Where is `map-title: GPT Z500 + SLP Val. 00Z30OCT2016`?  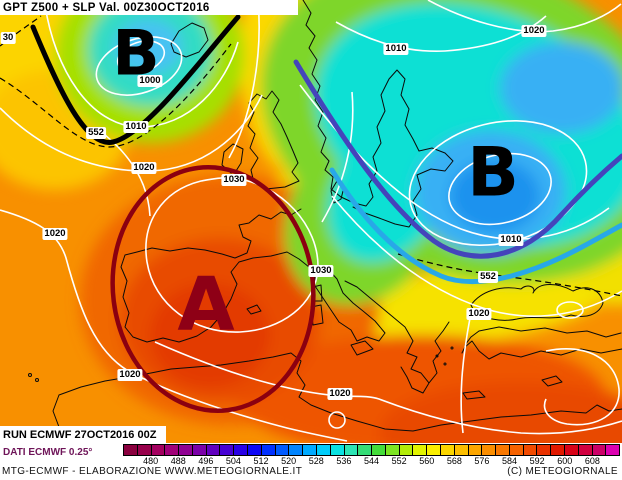
map-title: GPT Z500 + SLP Val. 00Z30OCT2016 is located at coordinates (106, 7).